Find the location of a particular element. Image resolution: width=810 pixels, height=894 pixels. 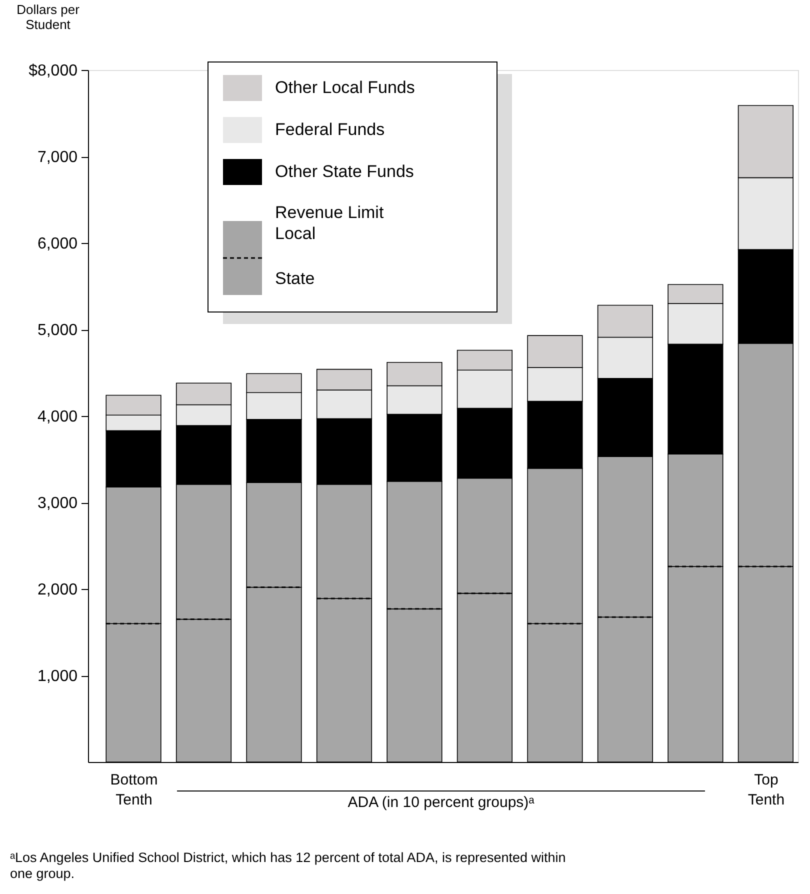

y-tick-label: 7,000 is located at coordinates (57, 157).